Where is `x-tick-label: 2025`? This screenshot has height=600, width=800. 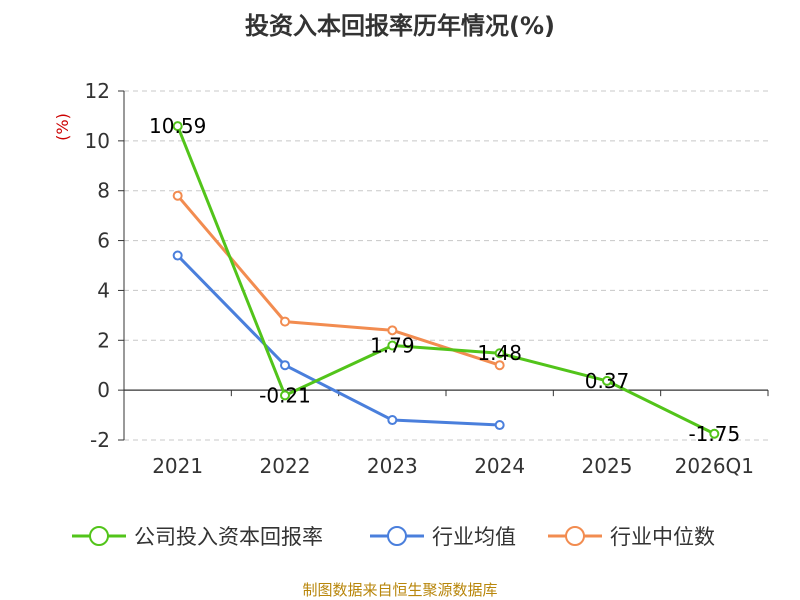
x-tick-label: 2025 is located at coordinates (607, 466).